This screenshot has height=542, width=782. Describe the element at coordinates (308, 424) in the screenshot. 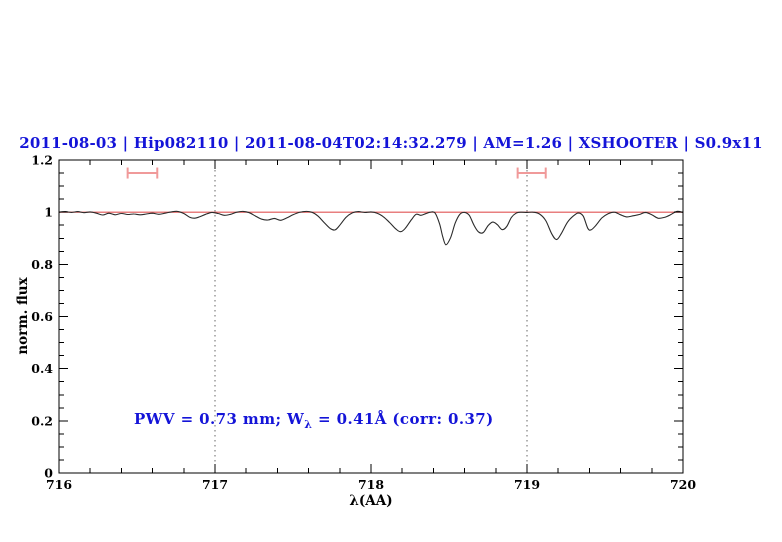

I see `pwv-annotation-lambda-sub: λ` at that location.